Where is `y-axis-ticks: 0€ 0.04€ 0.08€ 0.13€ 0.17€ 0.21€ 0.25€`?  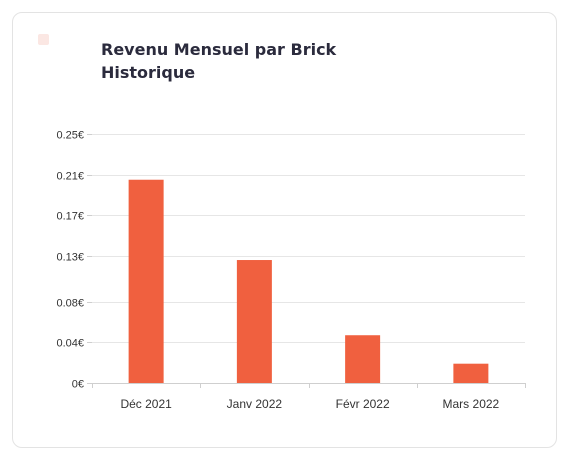 y-axis-ticks: 0€ 0.04€ 0.08€ 0.13€ 0.17€ 0.21€ 0.25€ is located at coordinates (74, 260).